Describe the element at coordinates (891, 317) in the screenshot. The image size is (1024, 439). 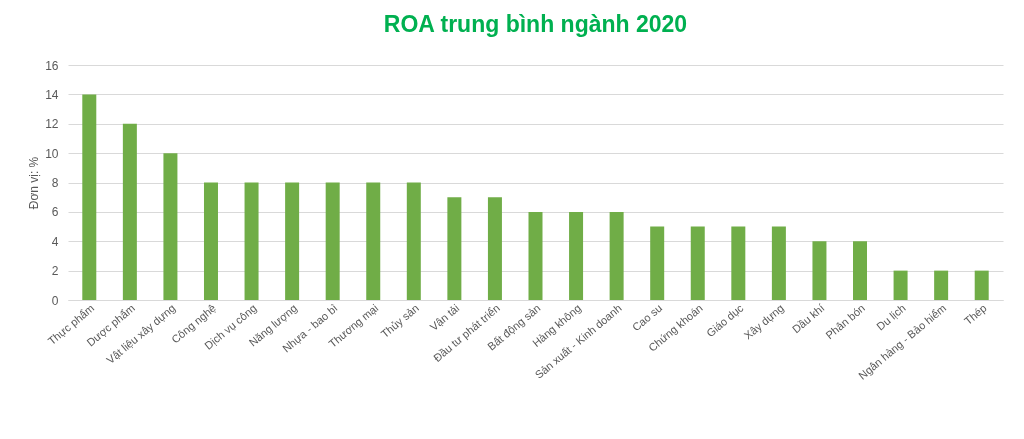
I see `x-tick-label: Du lịch` at that location.